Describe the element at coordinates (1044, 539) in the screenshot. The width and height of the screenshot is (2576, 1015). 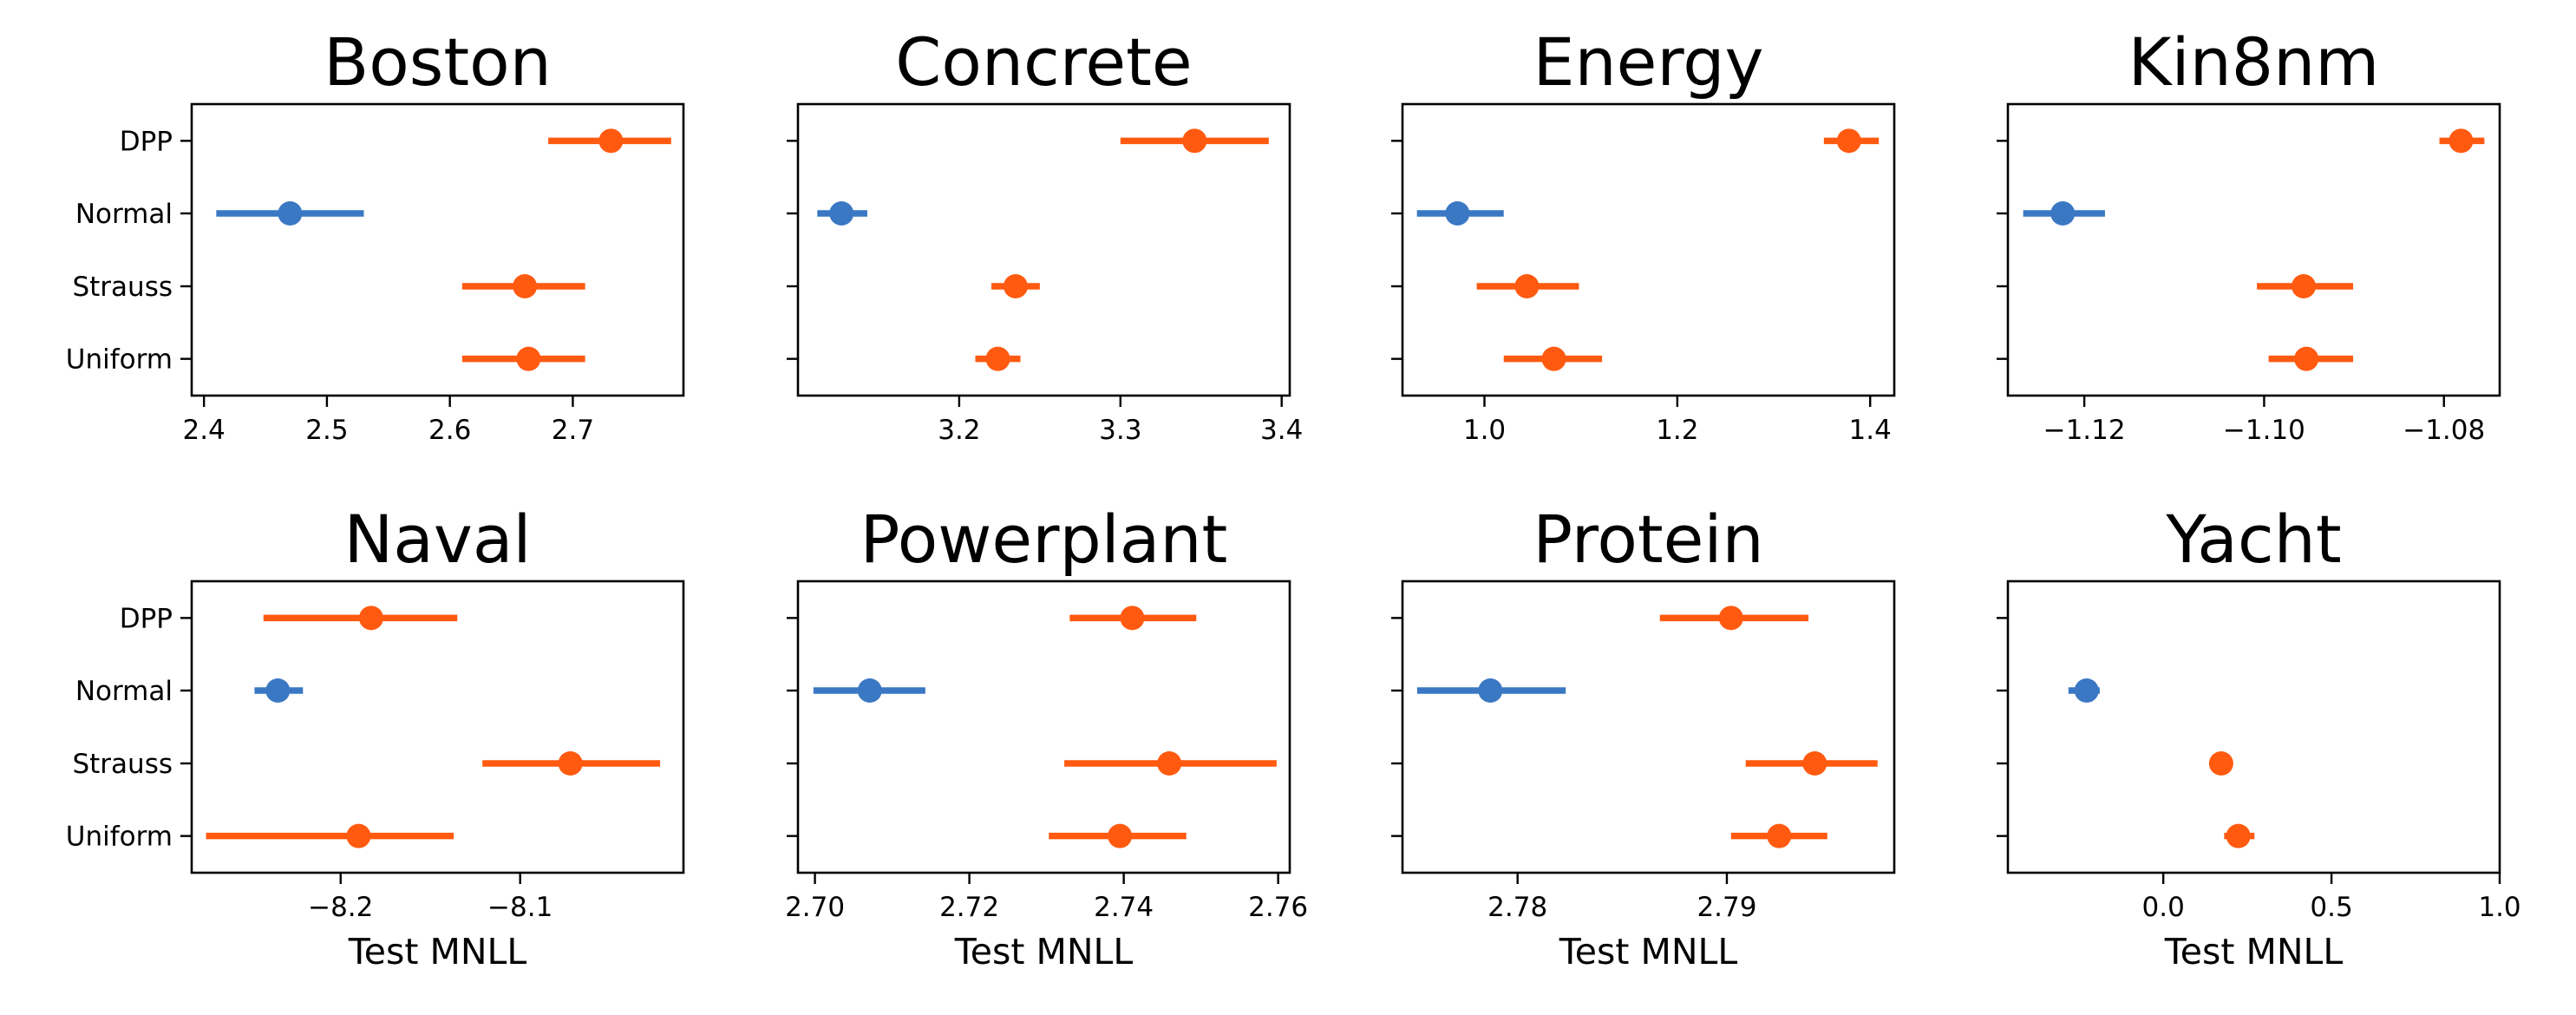
I see `panel-title: Powerplant` at that location.